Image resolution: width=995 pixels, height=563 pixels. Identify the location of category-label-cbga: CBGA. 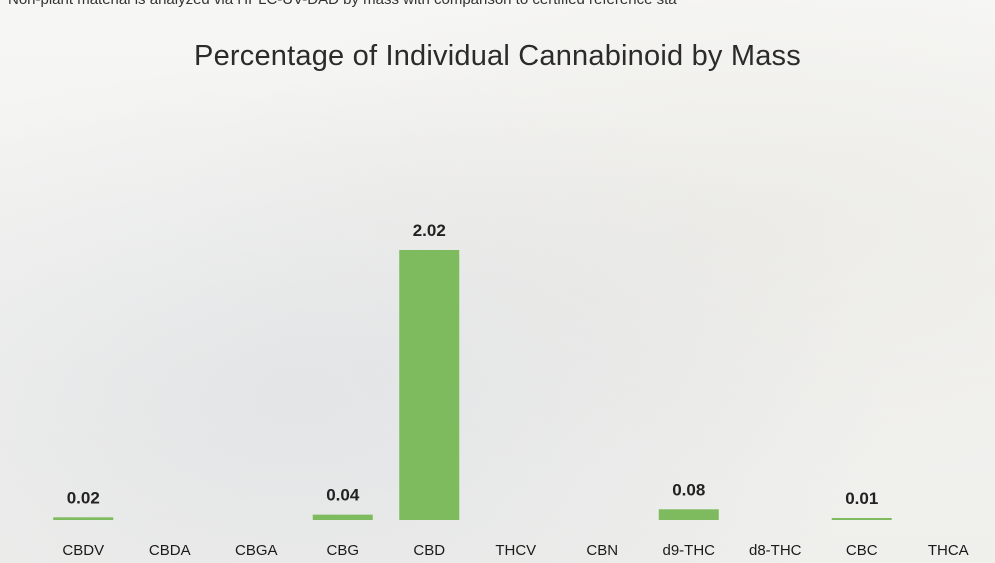
(256, 550).